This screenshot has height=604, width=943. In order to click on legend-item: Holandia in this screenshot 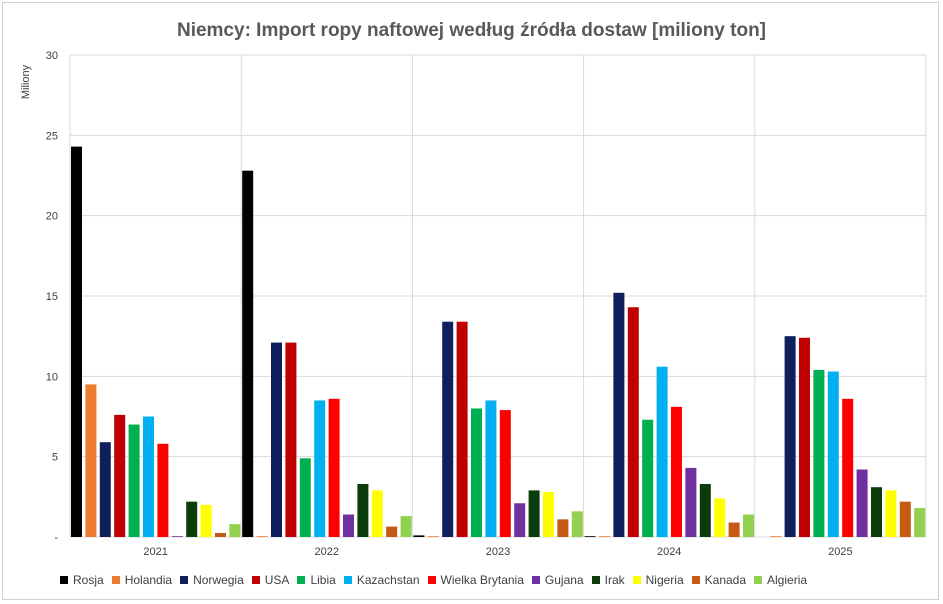, I will do `click(142, 580)`.